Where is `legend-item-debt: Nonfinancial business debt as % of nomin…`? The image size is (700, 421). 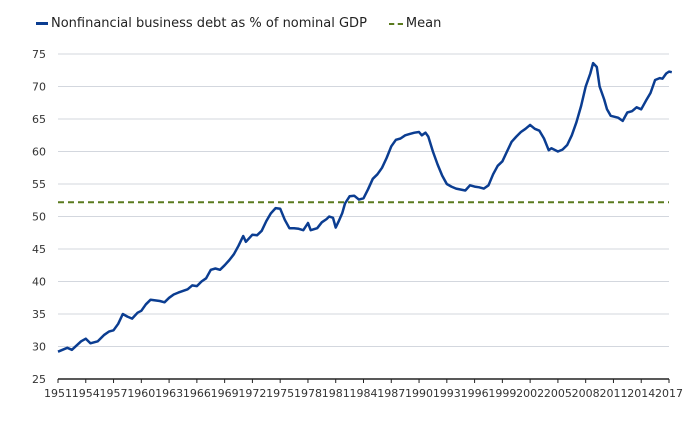 legend-item-debt: Nonfinancial business debt as % of nomin… is located at coordinates (201, 23).